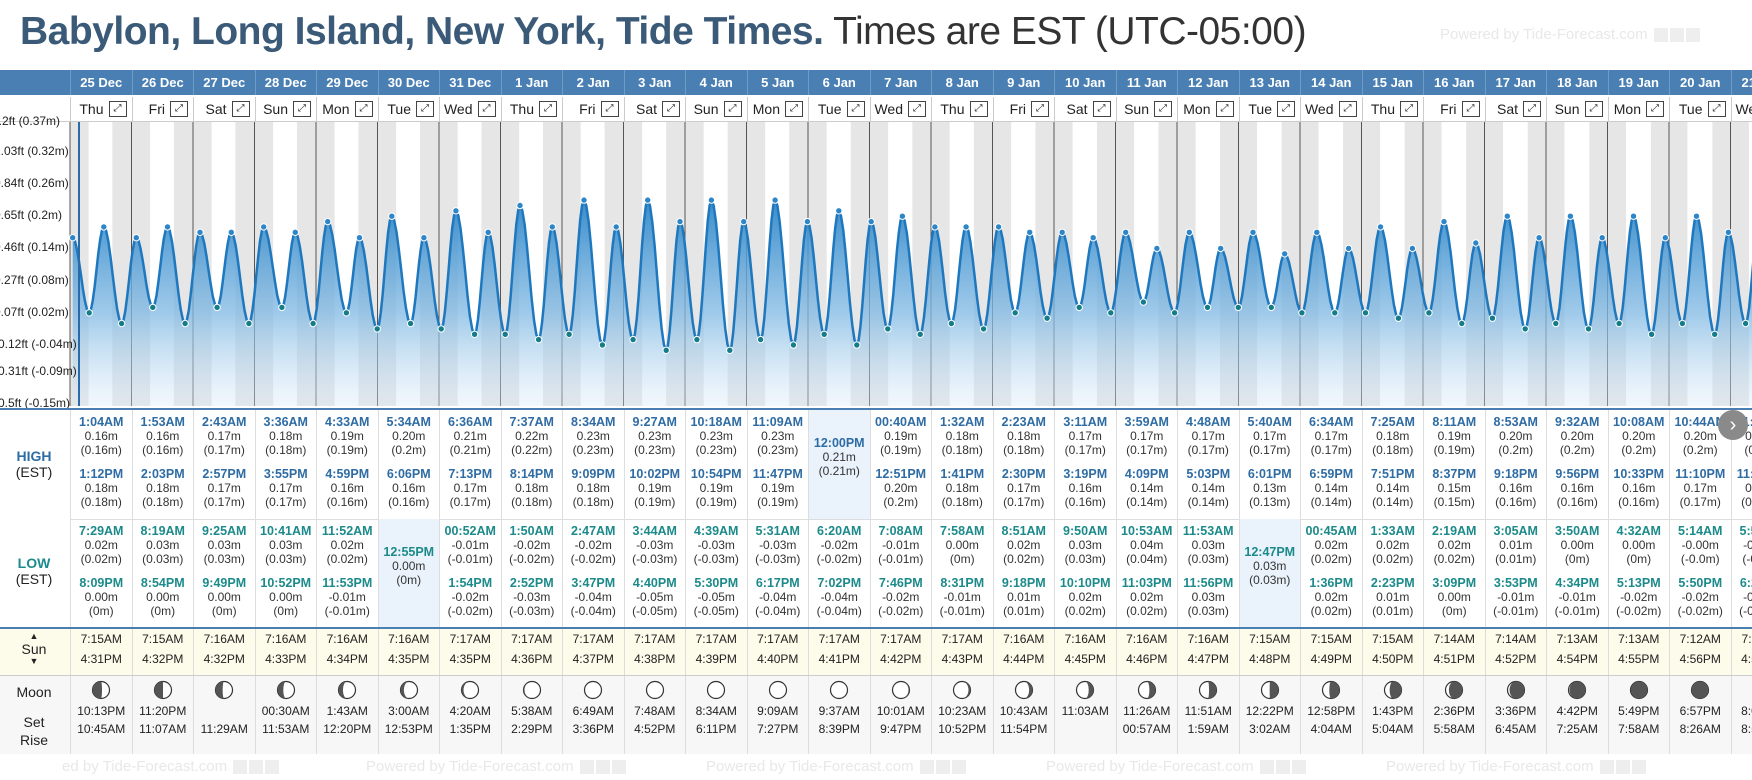 Image resolution: width=1752 pixels, height=780 pixels. Describe the element at coordinates (1146, 583) in the screenshot. I see `low-tide-time: 11:03PM` at that location.